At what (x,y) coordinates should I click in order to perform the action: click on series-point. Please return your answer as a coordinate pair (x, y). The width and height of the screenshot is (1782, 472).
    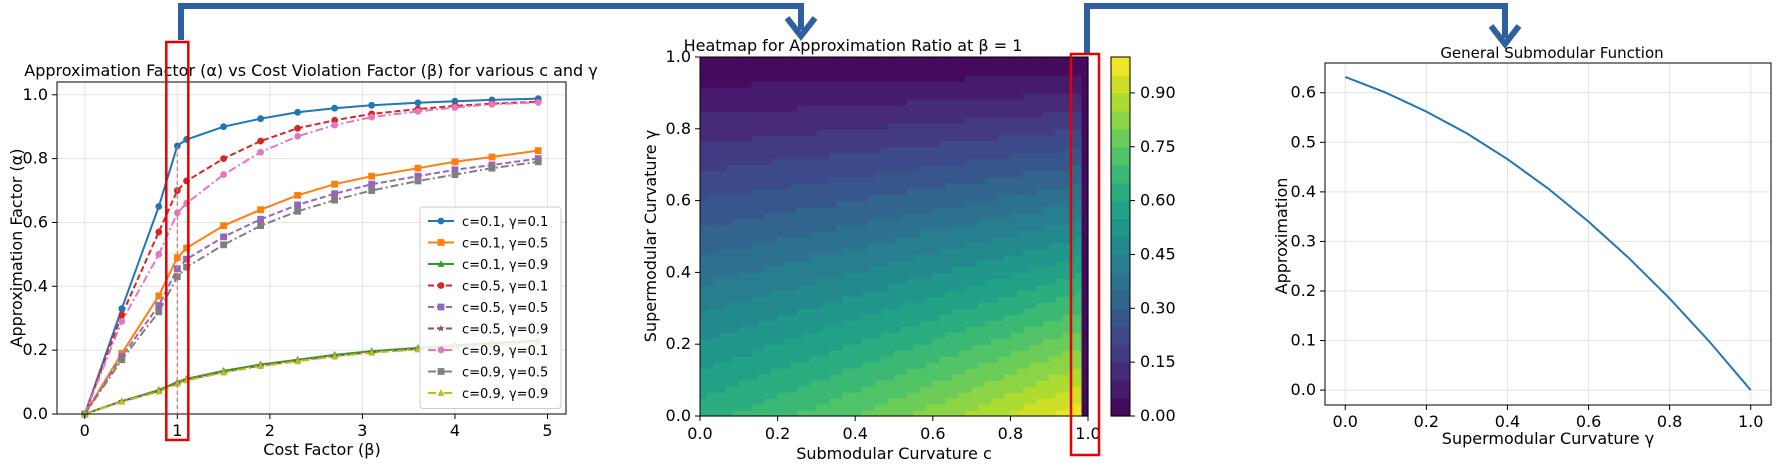
    Looking at the image, I should click on (538, 162).